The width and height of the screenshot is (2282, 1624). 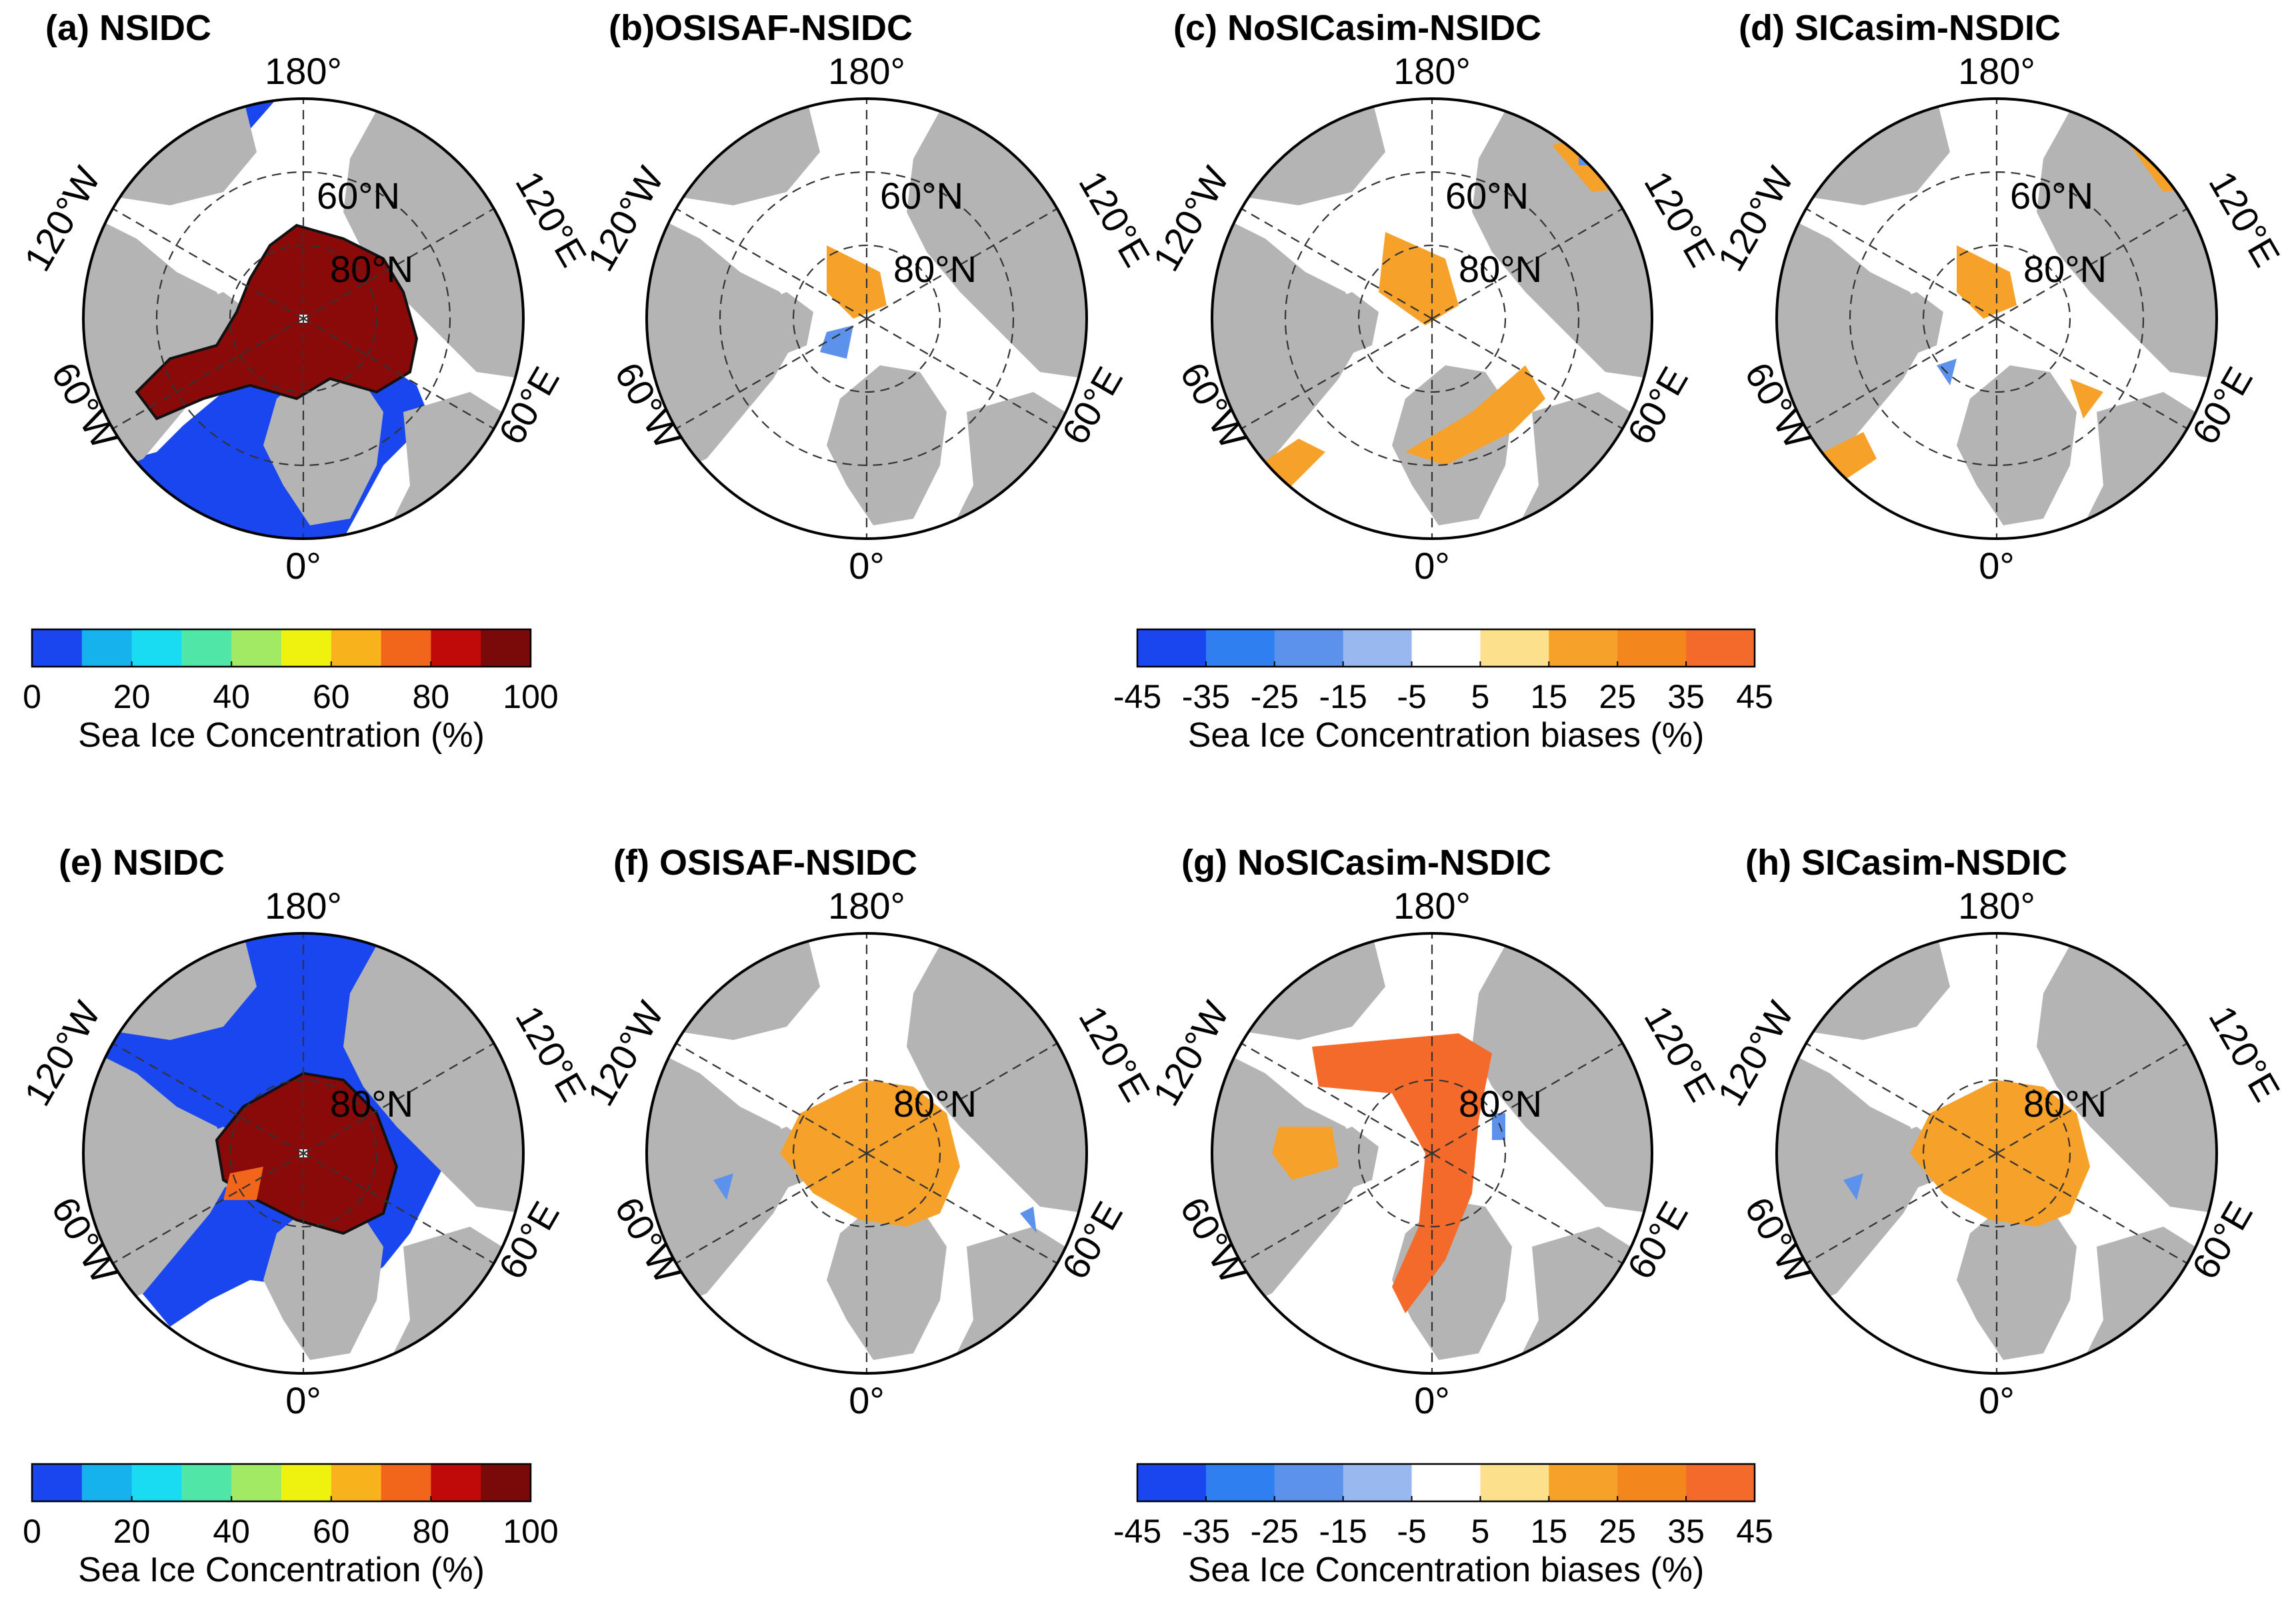 What do you see at coordinates (1366, 863) in the screenshot?
I see `panel-title-g: (g) NoSICasim-NSDIC` at bounding box center [1366, 863].